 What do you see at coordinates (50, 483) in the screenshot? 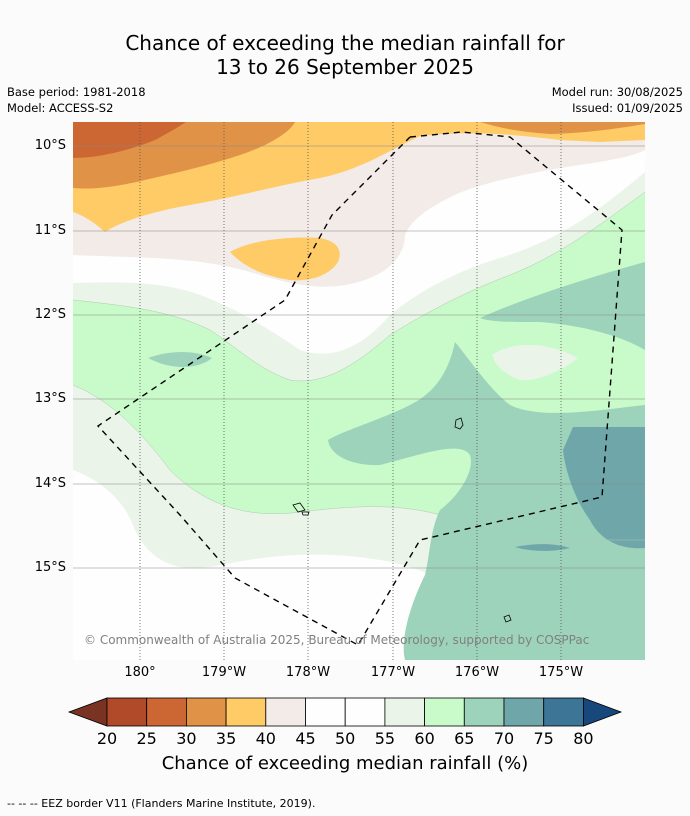
I see `lat-label: 14°S` at bounding box center [50, 483].